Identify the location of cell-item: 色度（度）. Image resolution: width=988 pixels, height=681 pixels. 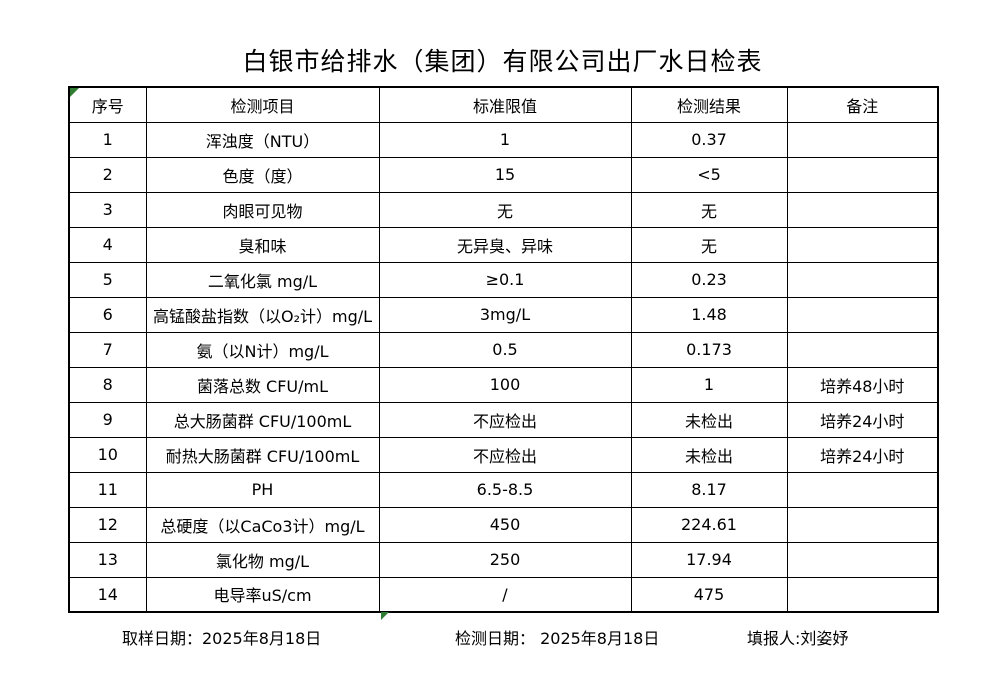
(262, 174).